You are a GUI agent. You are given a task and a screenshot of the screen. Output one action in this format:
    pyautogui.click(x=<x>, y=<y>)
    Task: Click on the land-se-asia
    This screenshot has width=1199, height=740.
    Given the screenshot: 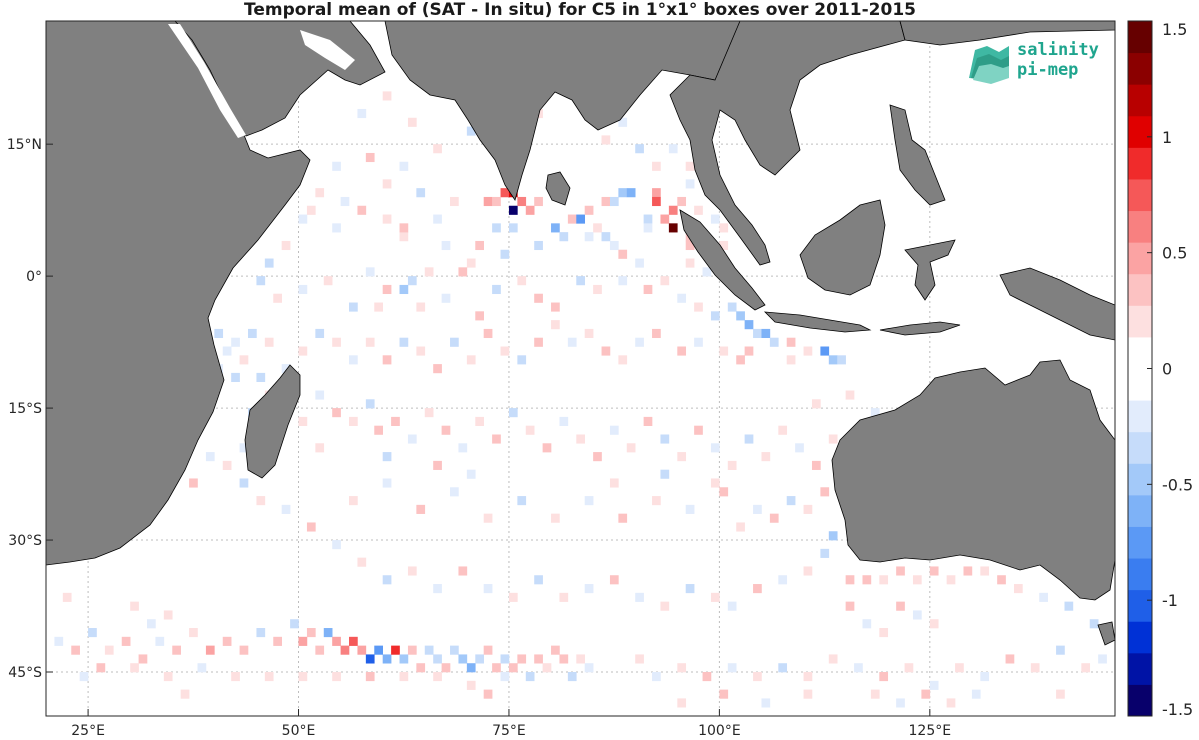 What is the action you would take?
    pyautogui.click(x=787, y=143)
    